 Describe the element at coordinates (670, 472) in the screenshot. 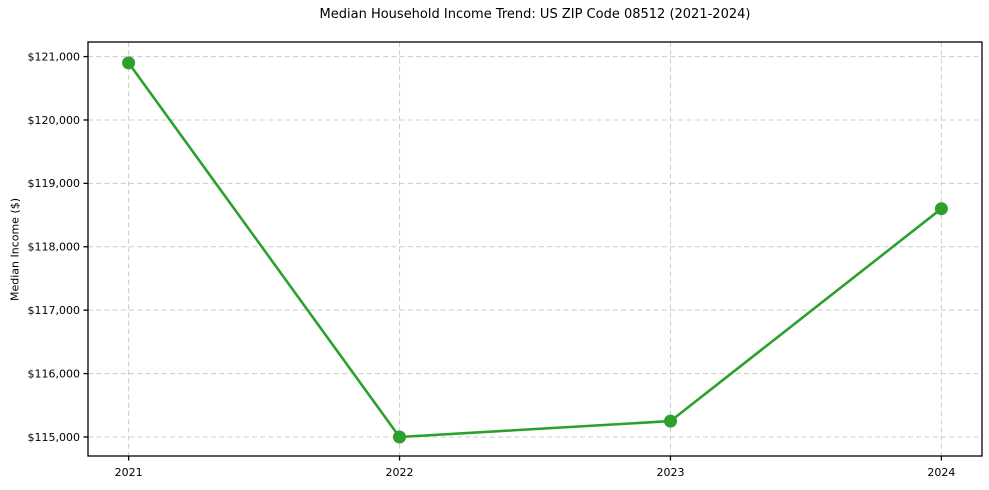

I see `x-tick-label: 2023` at that location.